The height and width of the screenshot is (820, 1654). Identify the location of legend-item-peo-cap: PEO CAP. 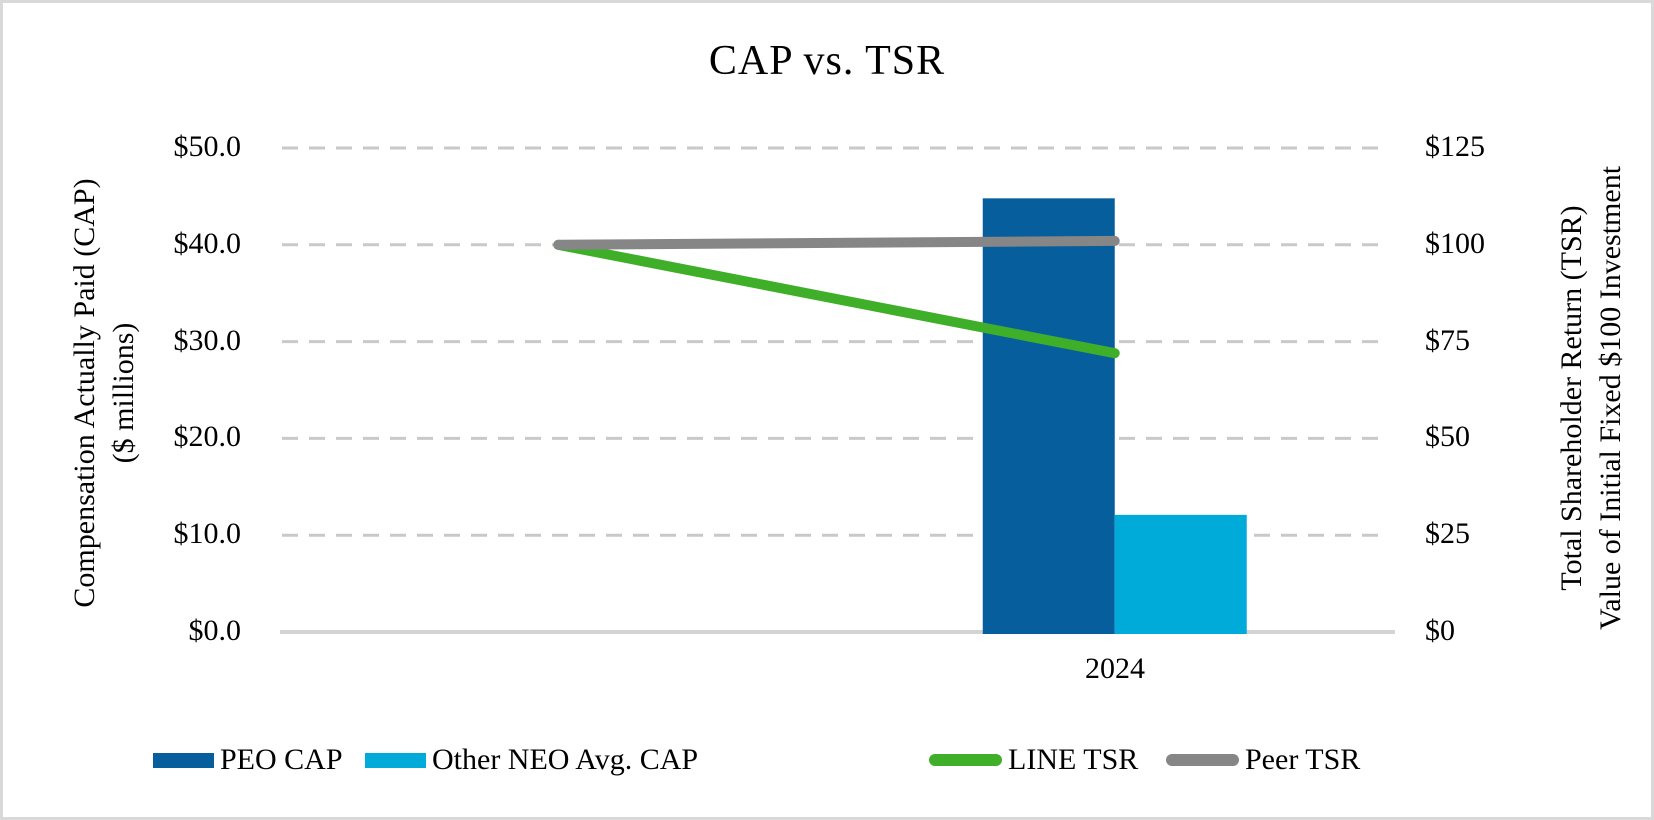
(248, 760).